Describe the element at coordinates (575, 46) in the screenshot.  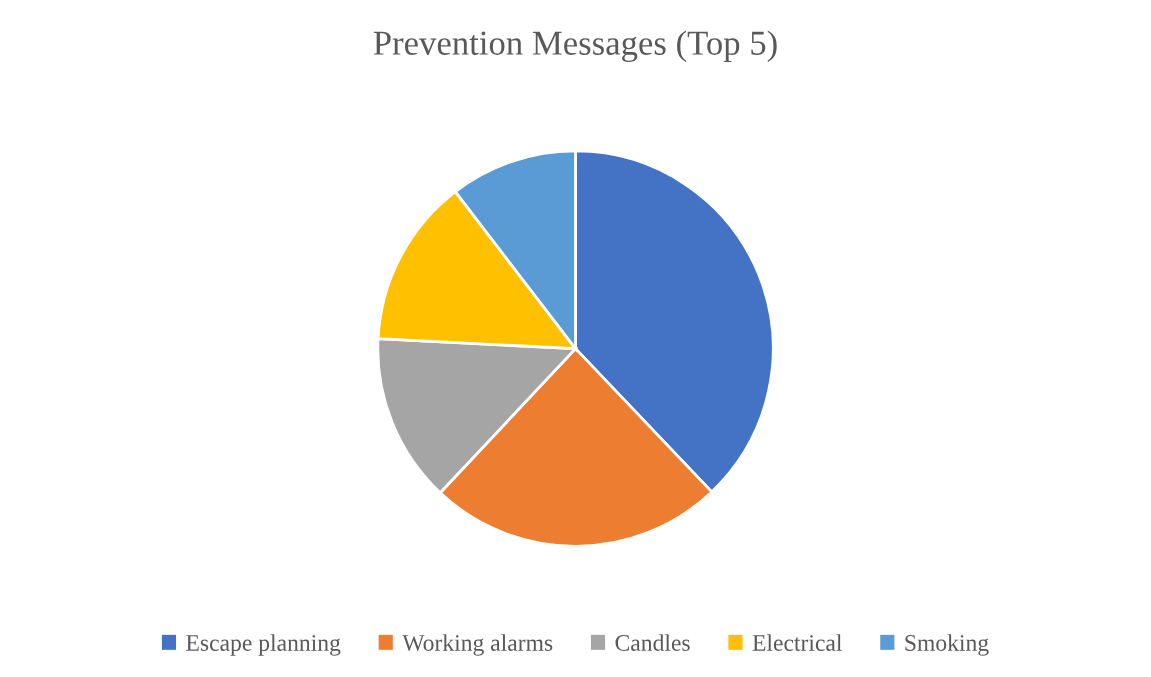
I see `chart-title: Prevention Messages (Top 5)` at that location.